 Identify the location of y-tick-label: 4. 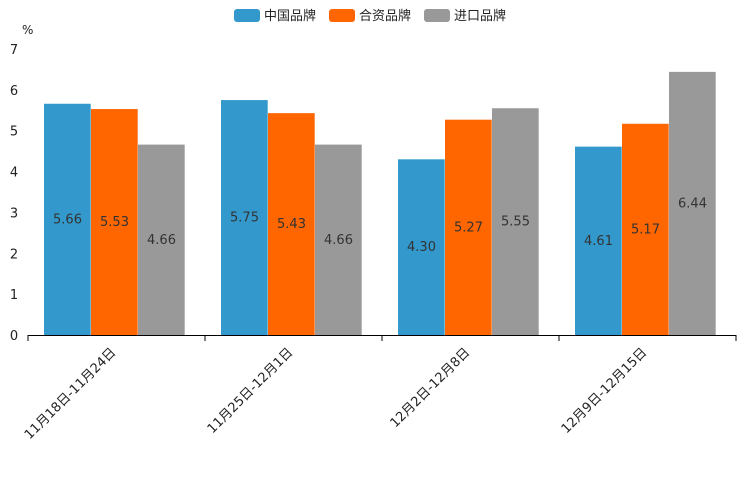
(14, 173).